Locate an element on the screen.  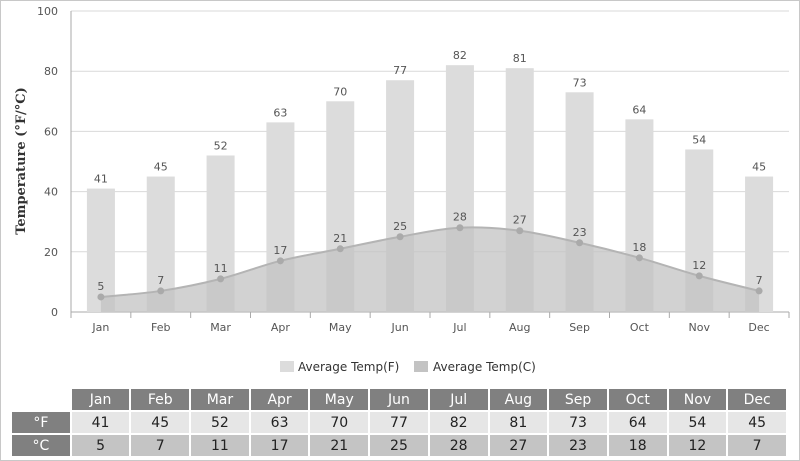
x-tick-label: Oct is located at coordinates (640, 327).